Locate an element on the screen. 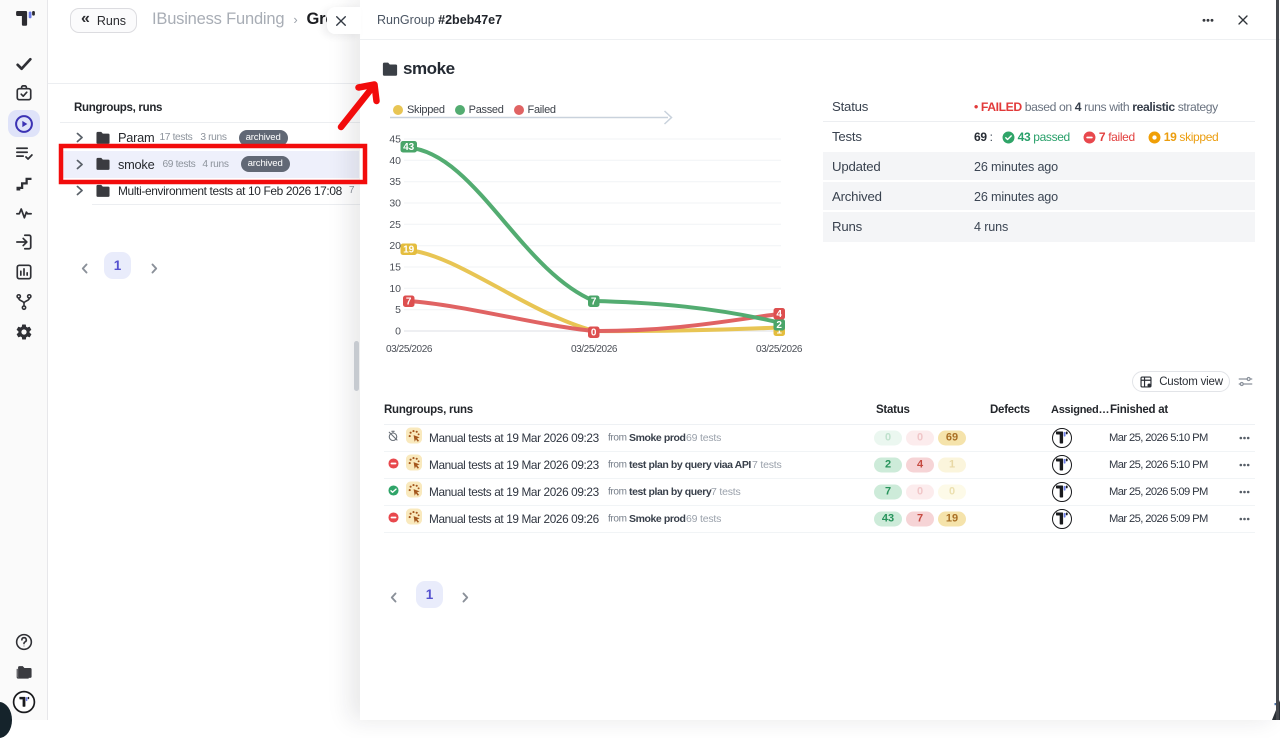 Image resolution: width=1280 pixels, height=738 pixels. svg-text: 19 is located at coordinates (409, 250).